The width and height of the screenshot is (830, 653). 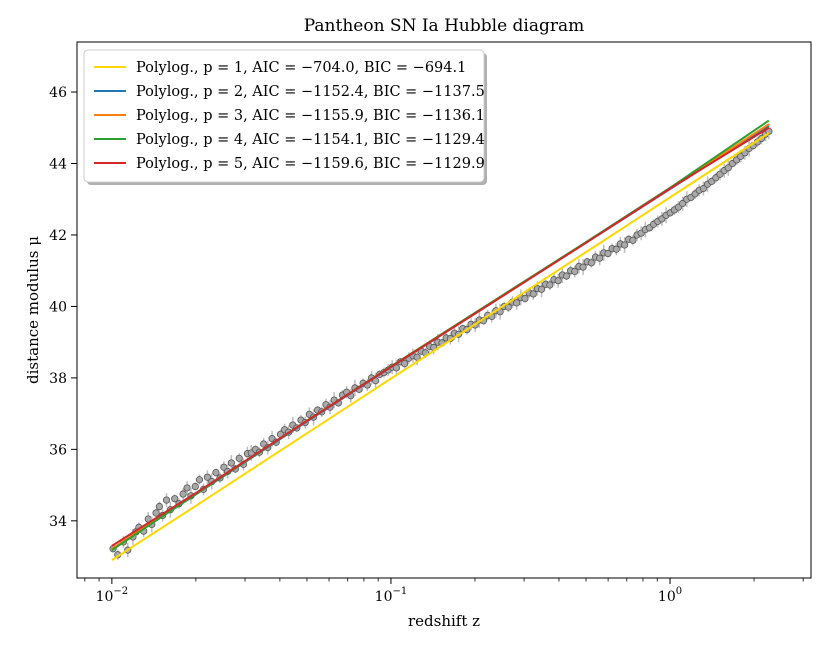 I want to click on legend-box, so click(x=284, y=116).